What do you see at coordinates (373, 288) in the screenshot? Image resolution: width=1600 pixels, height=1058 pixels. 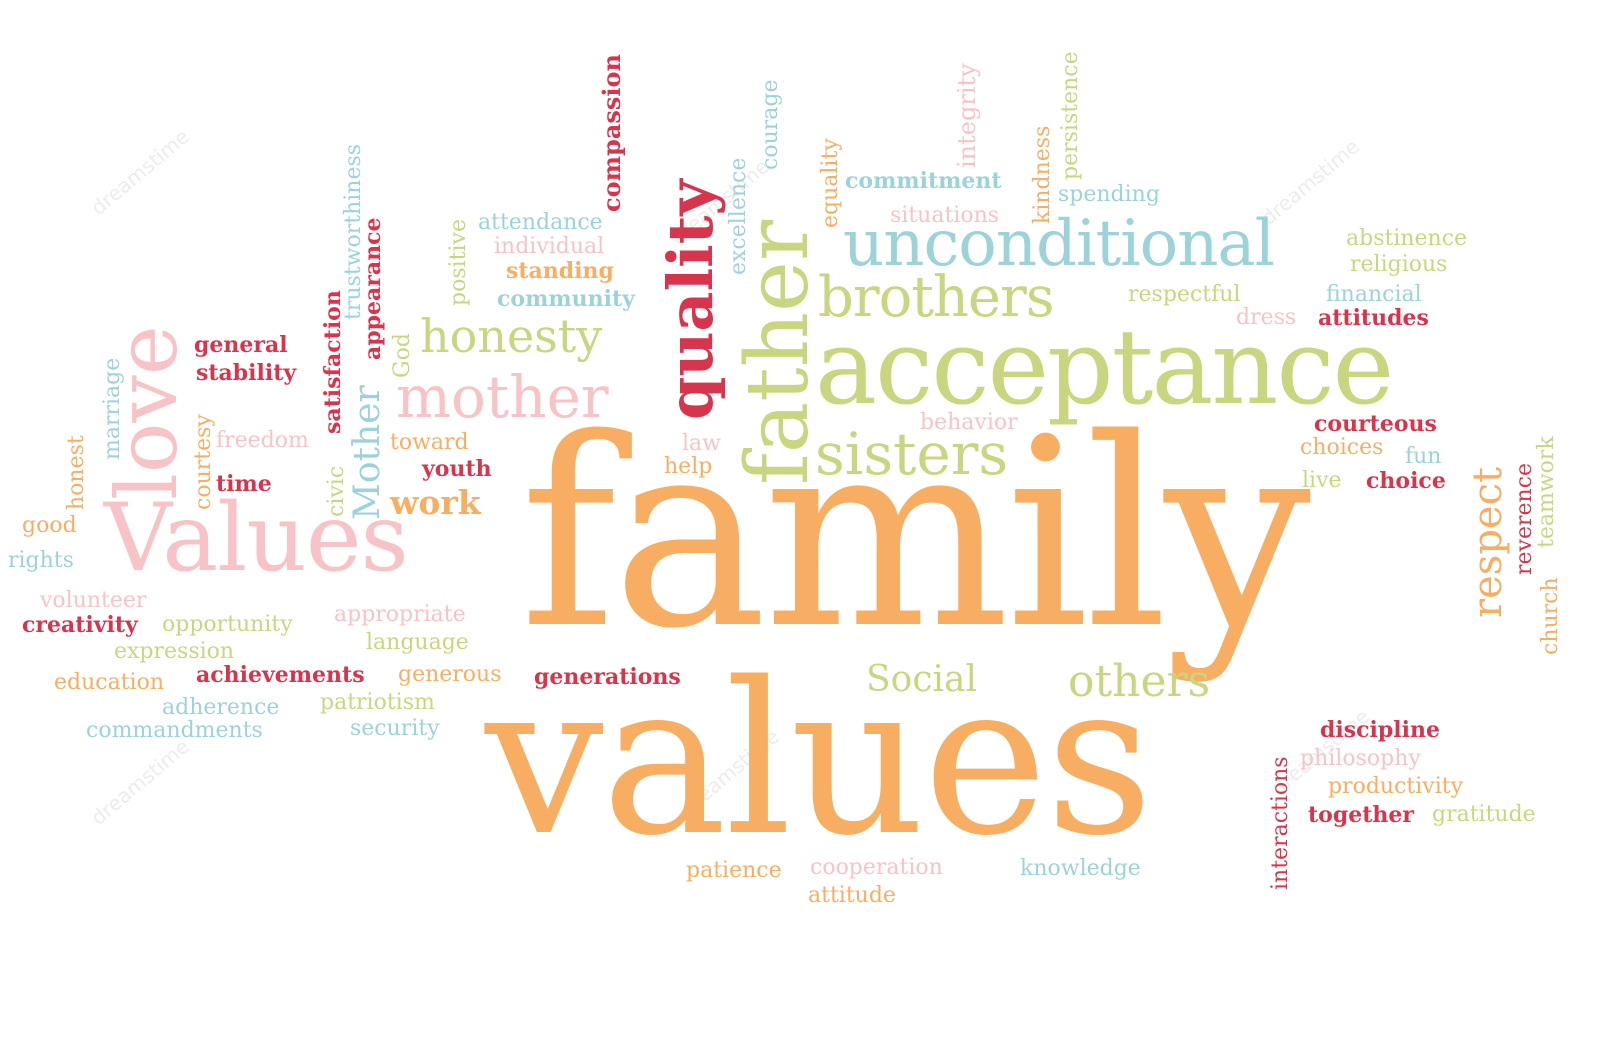 I see `word-appearance: appearance` at bounding box center [373, 288].